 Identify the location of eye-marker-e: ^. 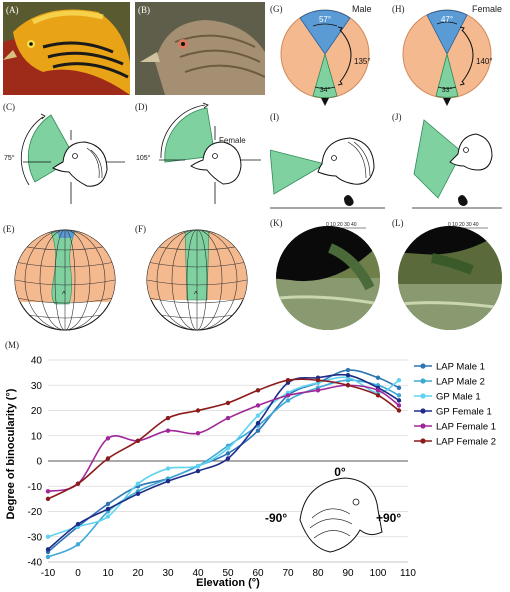
(64, 294).